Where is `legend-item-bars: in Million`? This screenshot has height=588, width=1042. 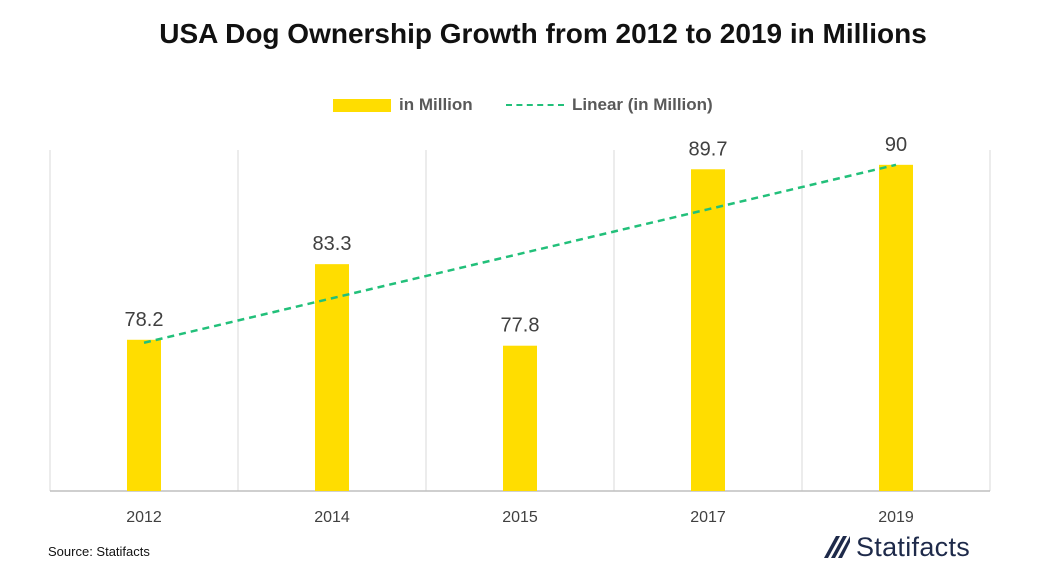 legend-item-bars: in Million is located at coordinates (403, 105).